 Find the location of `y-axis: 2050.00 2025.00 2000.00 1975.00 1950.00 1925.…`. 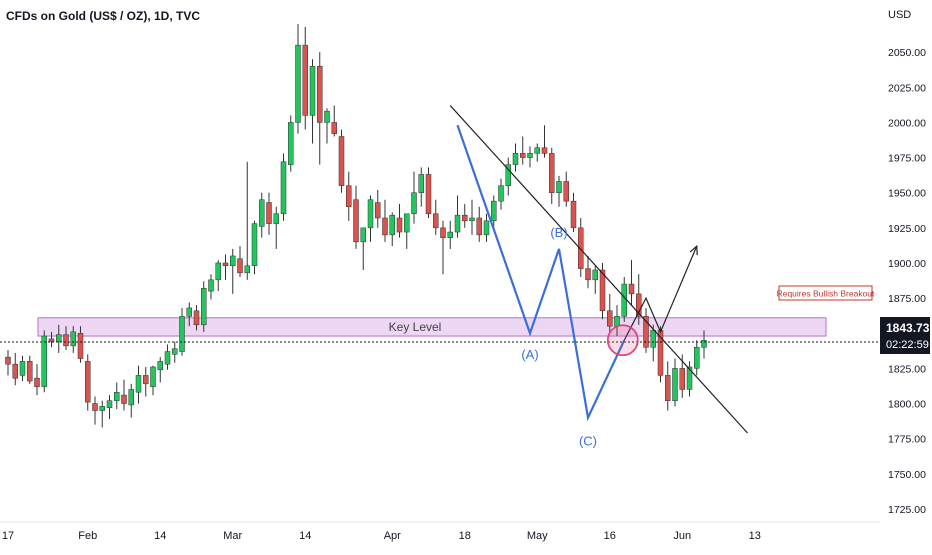

y-axis: 2050.00 2025.00 2000.00 1975.00 1950.00 1925.… is located at coordinates (907, 281).